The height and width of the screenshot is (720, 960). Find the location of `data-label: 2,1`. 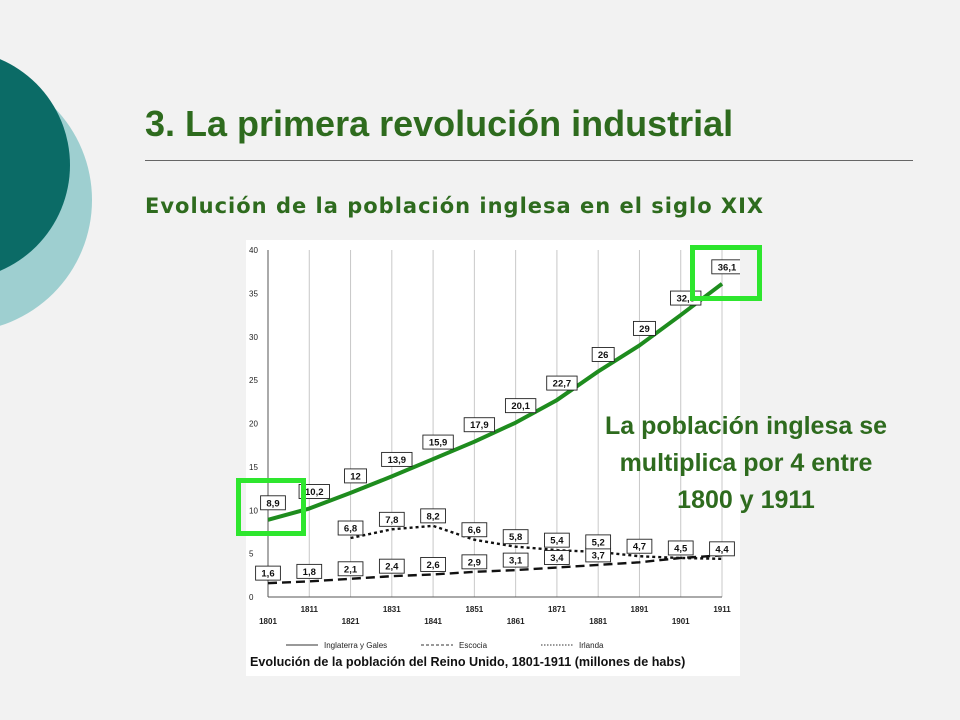

data-label: 2,1 is located at coordinates (351, 569).